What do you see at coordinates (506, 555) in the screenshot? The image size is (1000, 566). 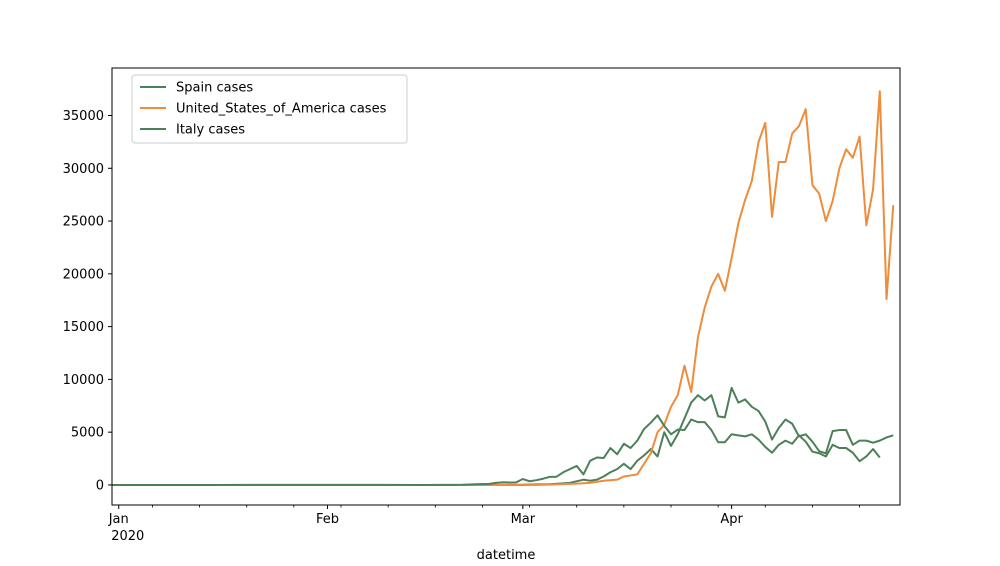 I see `x-axis-label: datetime` at bounding box center [506, 555].